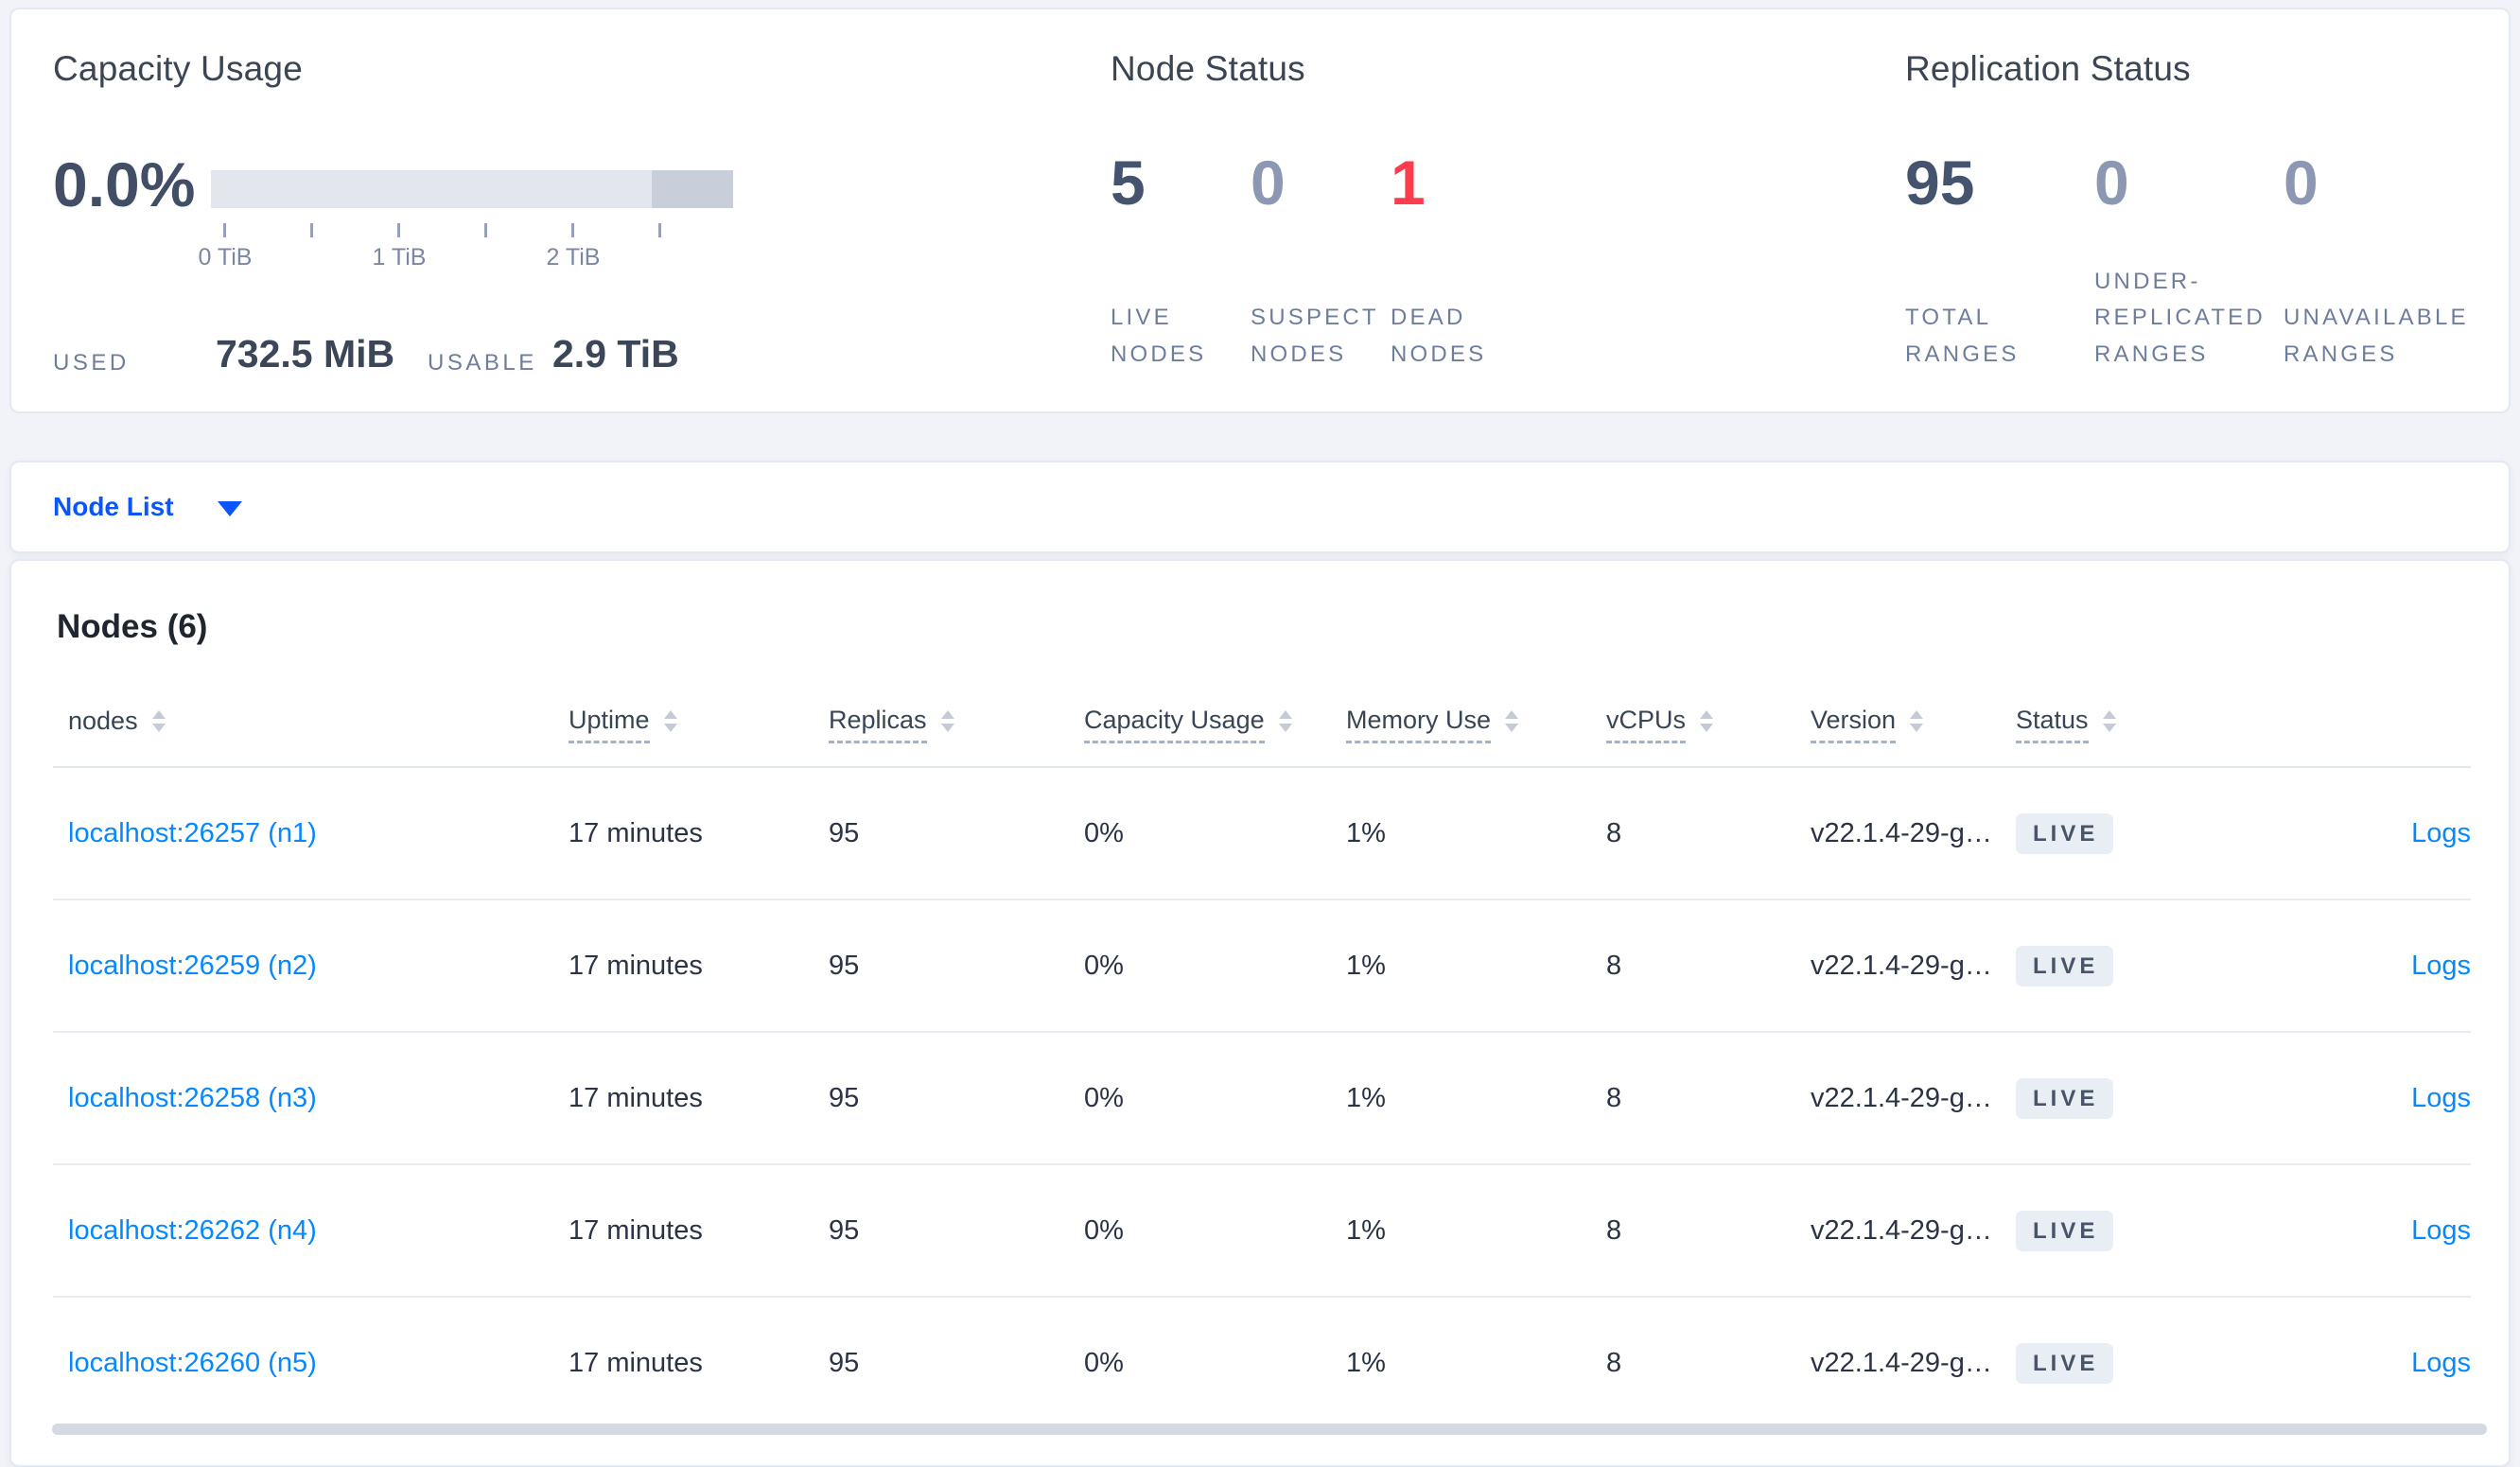 This screenshot has width=2520, height=1467. I want to click on total-ranges-value: 95, so click(1940, 183).